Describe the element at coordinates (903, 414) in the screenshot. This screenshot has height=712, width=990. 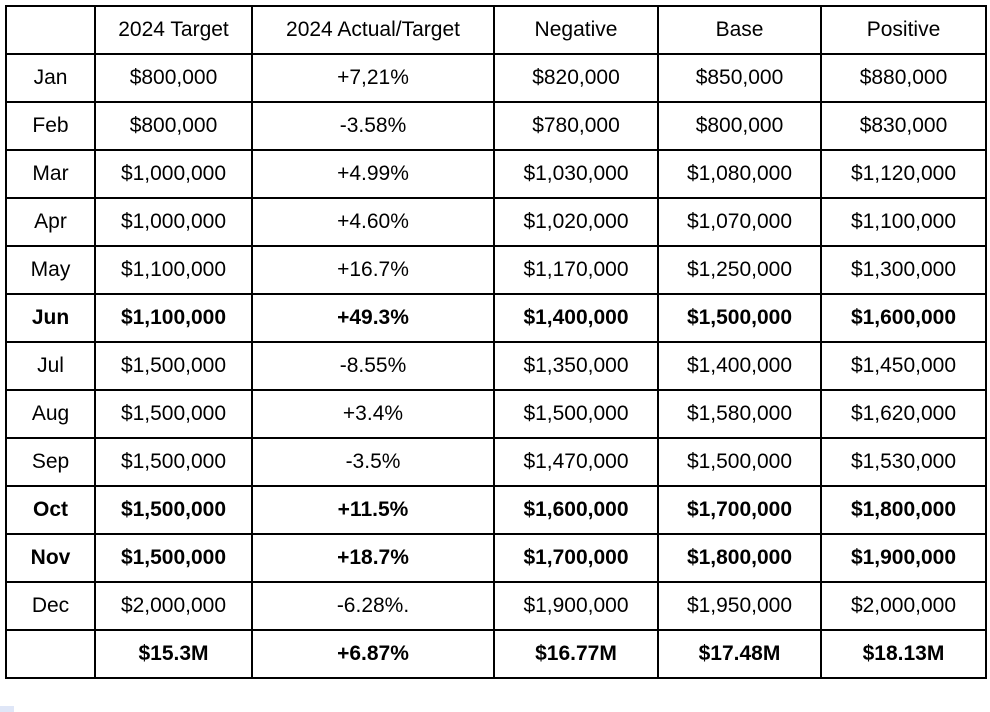
I see `positive-cell: $1,620,000` at that location.